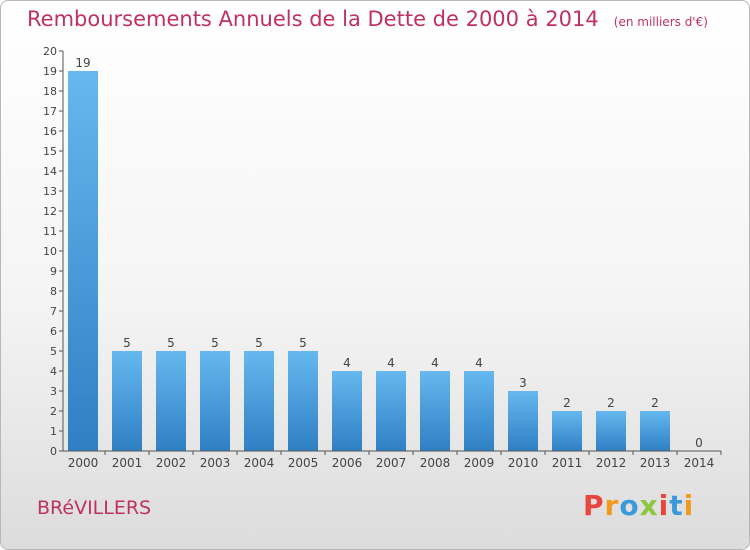 The width and height of the screenshot is (750, 550). Describe the element at coordinates (53, 391) in the screenshot. I see `y-tick-label: 3` at that location.